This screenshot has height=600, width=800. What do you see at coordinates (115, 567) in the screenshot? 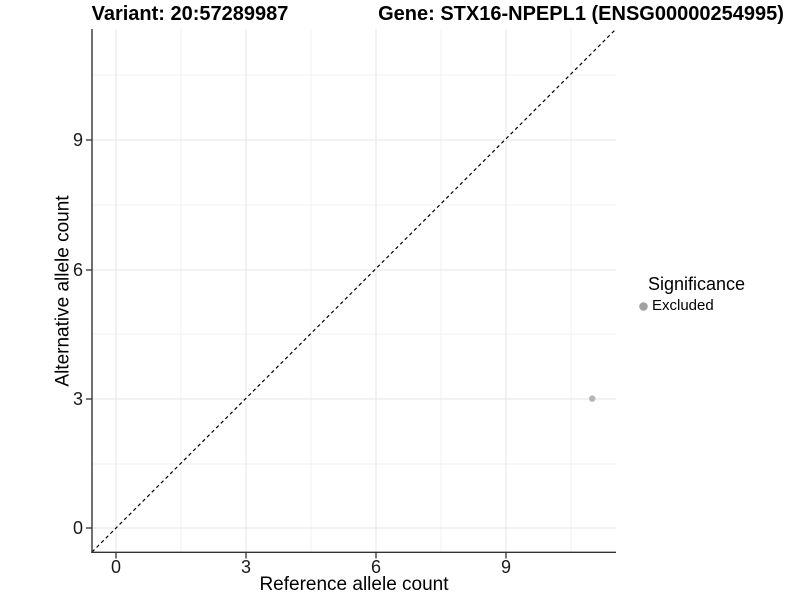
I see `x-tick-label-0: 0` at bounding box center [115, 567].